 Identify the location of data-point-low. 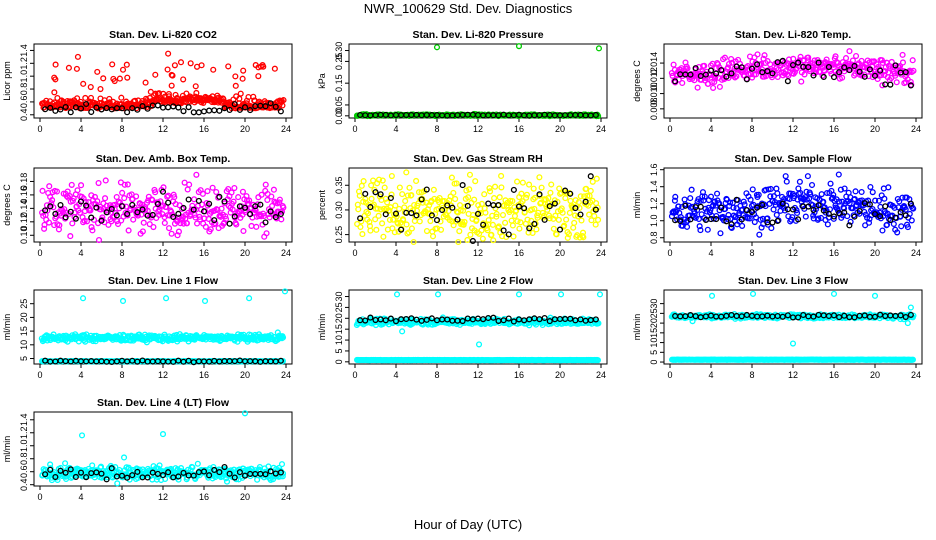
(597, 360).